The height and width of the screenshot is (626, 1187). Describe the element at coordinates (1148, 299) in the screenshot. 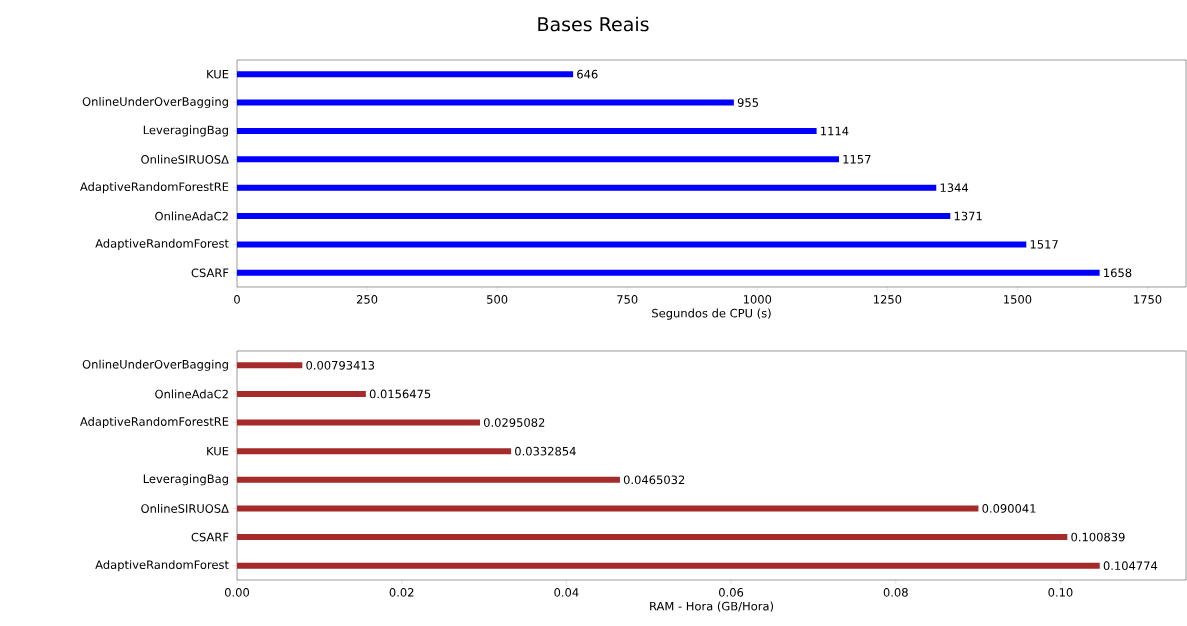

I see `x-tick-label: 1750` at that location.